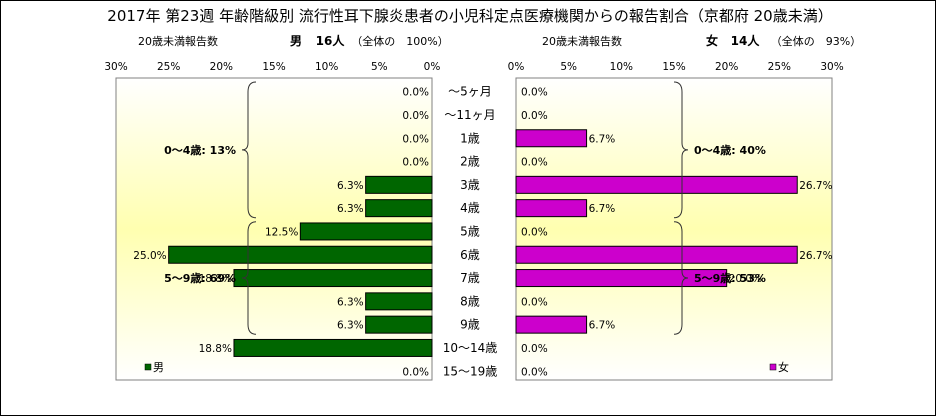 The height and width of the screenshot is (417, 949). Describe the element at coordinates (470, 371) in the screenshot. I see `category-label: 15～19歳` at that location.